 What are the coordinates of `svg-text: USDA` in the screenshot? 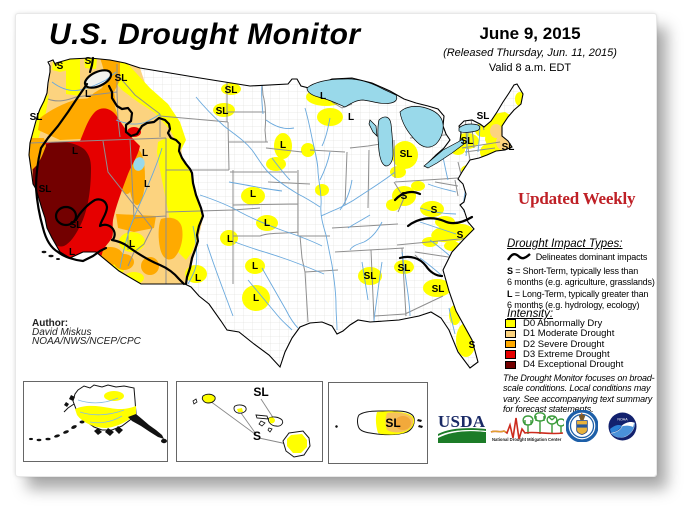 It's located at (462, 421).